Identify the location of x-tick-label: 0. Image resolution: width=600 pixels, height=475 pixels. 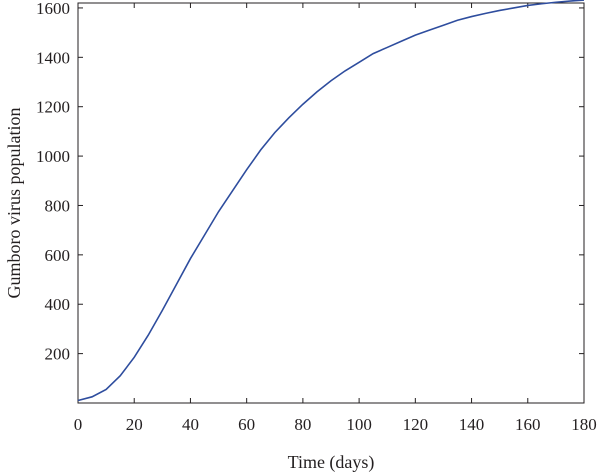
(78, 424).